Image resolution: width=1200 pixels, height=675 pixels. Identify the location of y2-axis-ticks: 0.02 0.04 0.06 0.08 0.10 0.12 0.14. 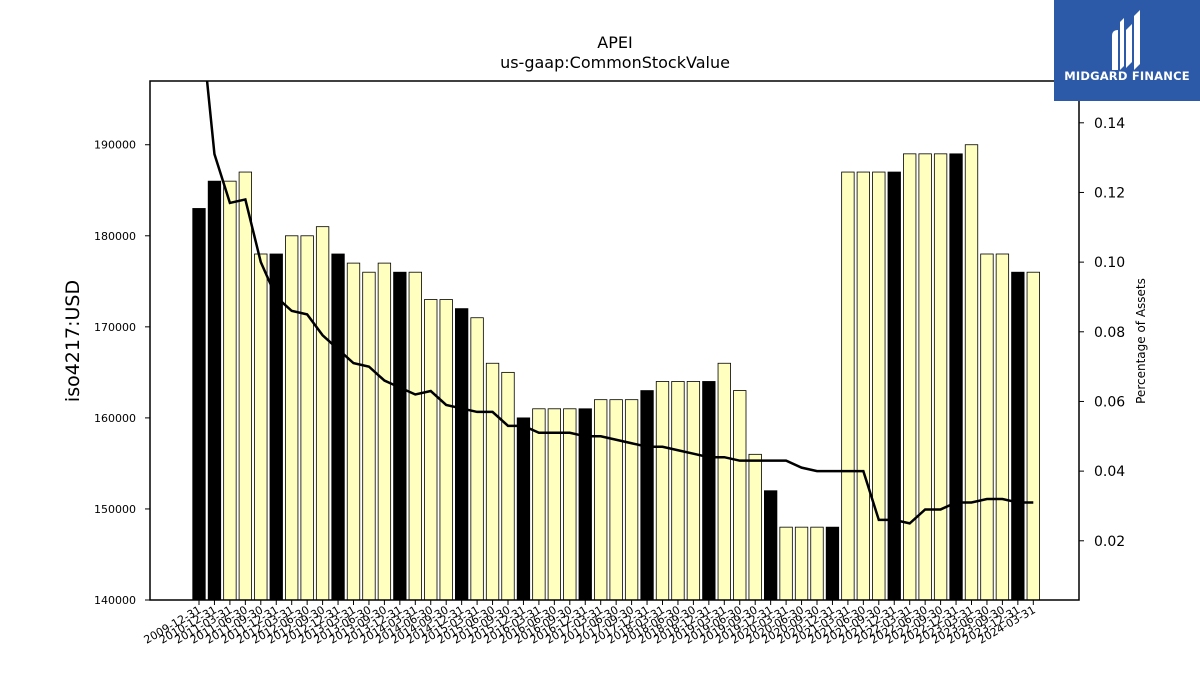
(1102, 333).